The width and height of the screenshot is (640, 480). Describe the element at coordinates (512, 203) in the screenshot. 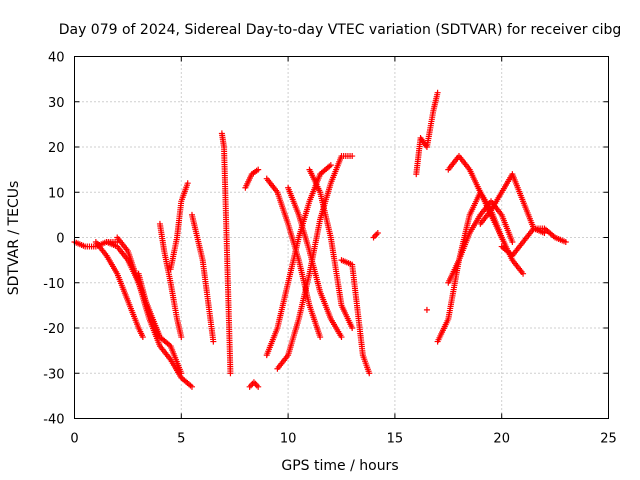

I see `series-arc24` at that location.